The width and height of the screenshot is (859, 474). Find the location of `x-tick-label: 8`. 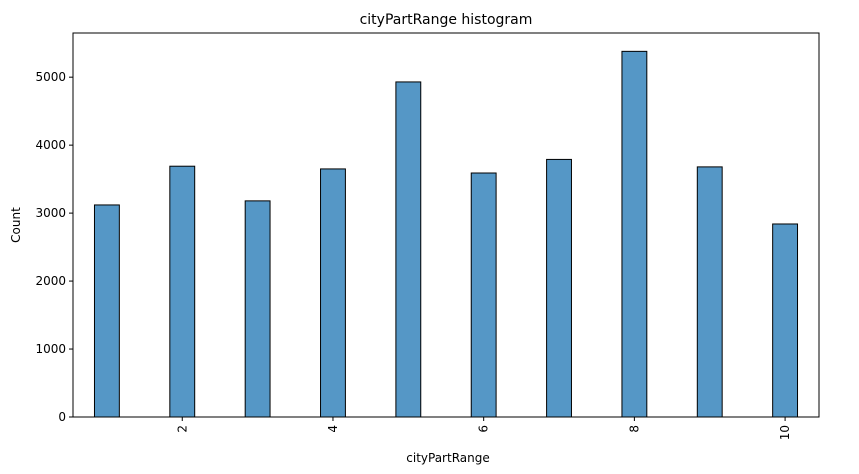

x-tick-label: 8 is located at coordinates (634, 429).